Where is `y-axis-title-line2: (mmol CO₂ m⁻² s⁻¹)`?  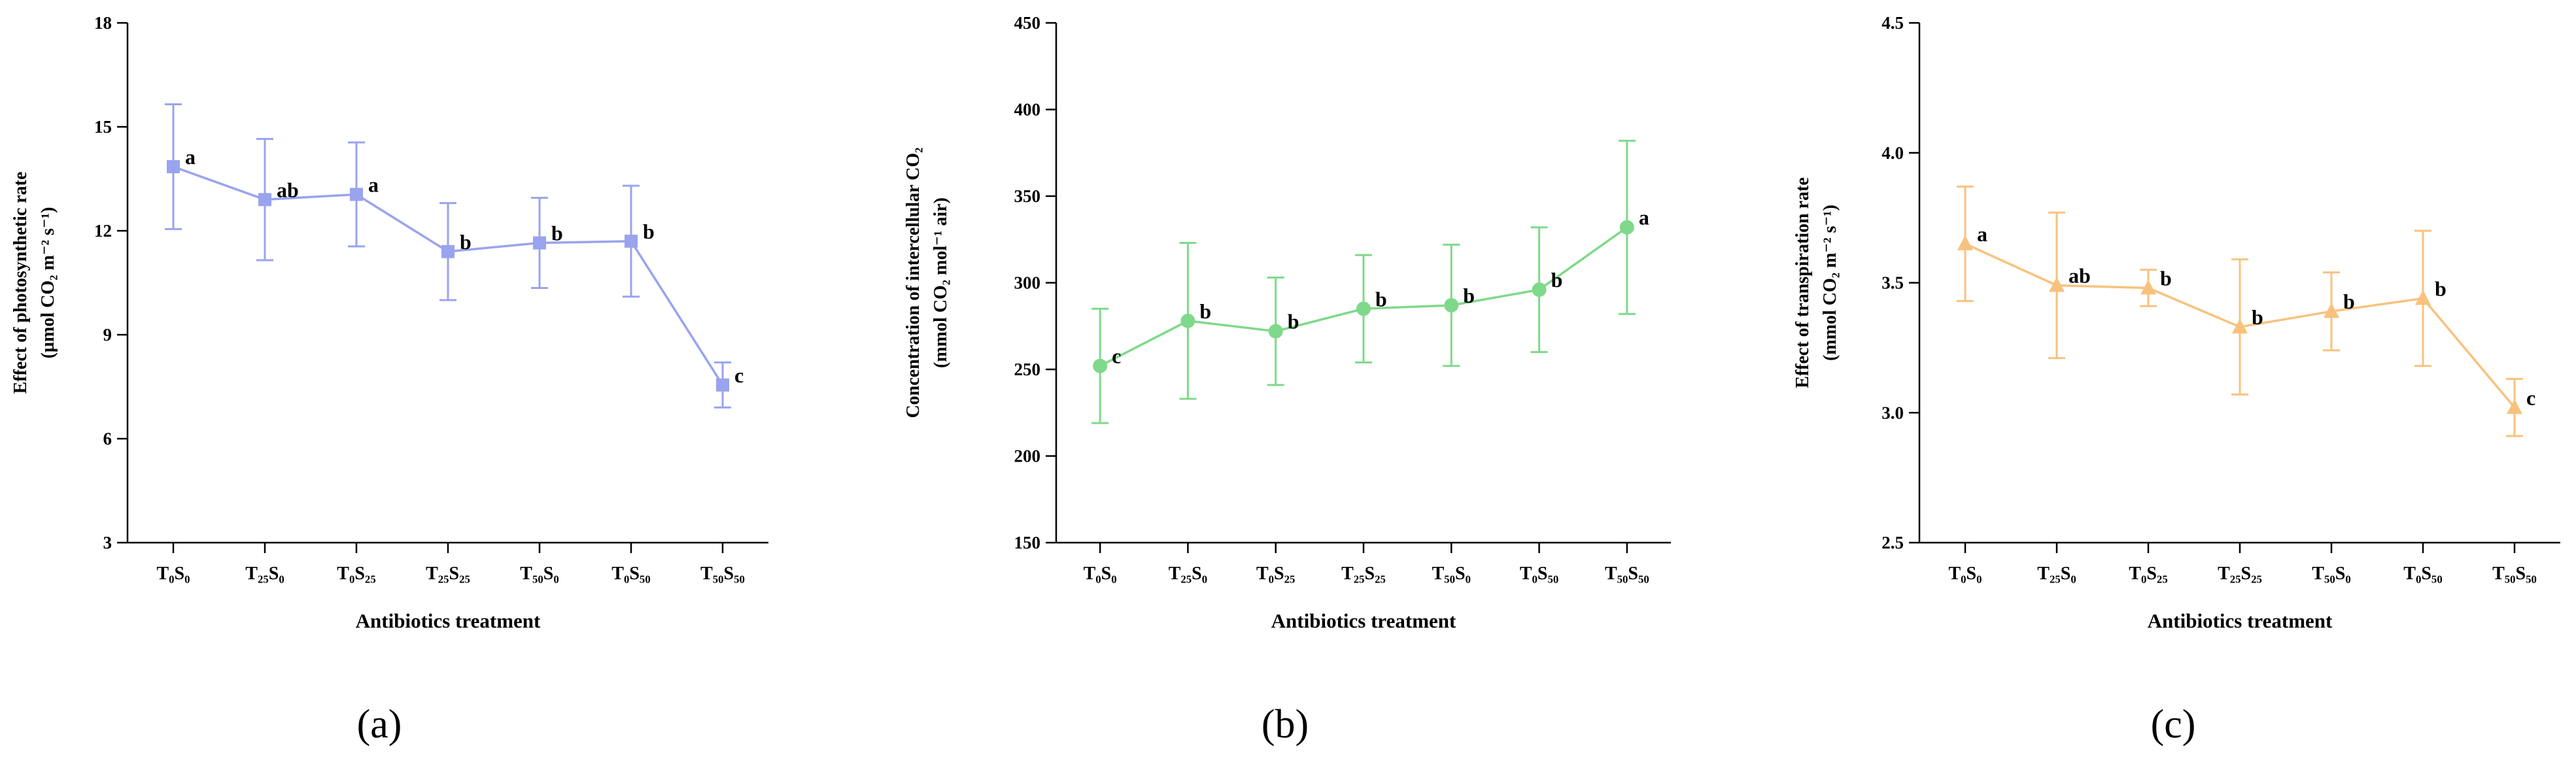 y-axis-title-line2: (mmol CO₂ m⁻² s⁻¹) is located at coordinates (1830, 283).